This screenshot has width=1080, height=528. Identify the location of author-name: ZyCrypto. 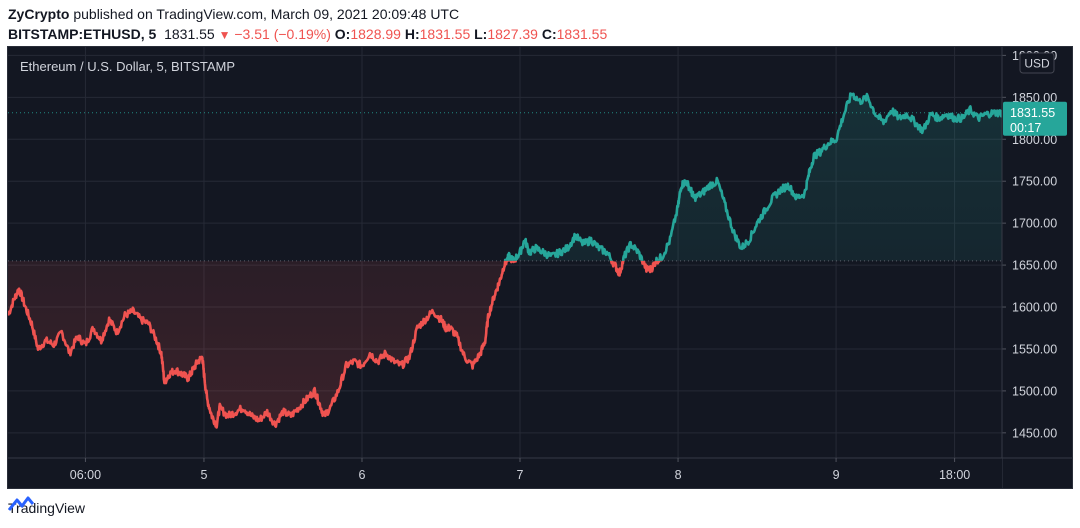
(39, 14).